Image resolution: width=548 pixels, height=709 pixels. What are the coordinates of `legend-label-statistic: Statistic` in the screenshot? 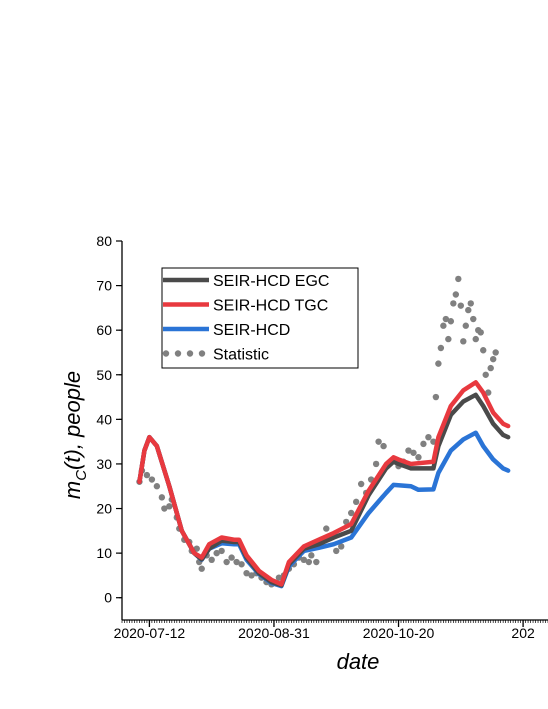 It's located at (241, 355).